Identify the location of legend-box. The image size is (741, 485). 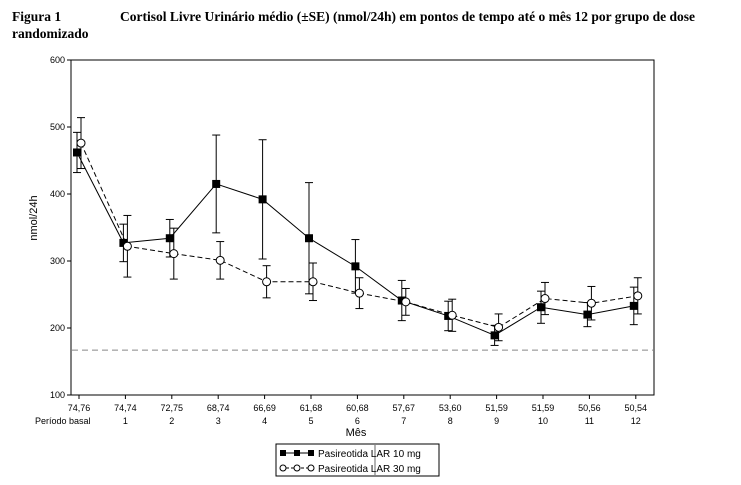
(357, 460).